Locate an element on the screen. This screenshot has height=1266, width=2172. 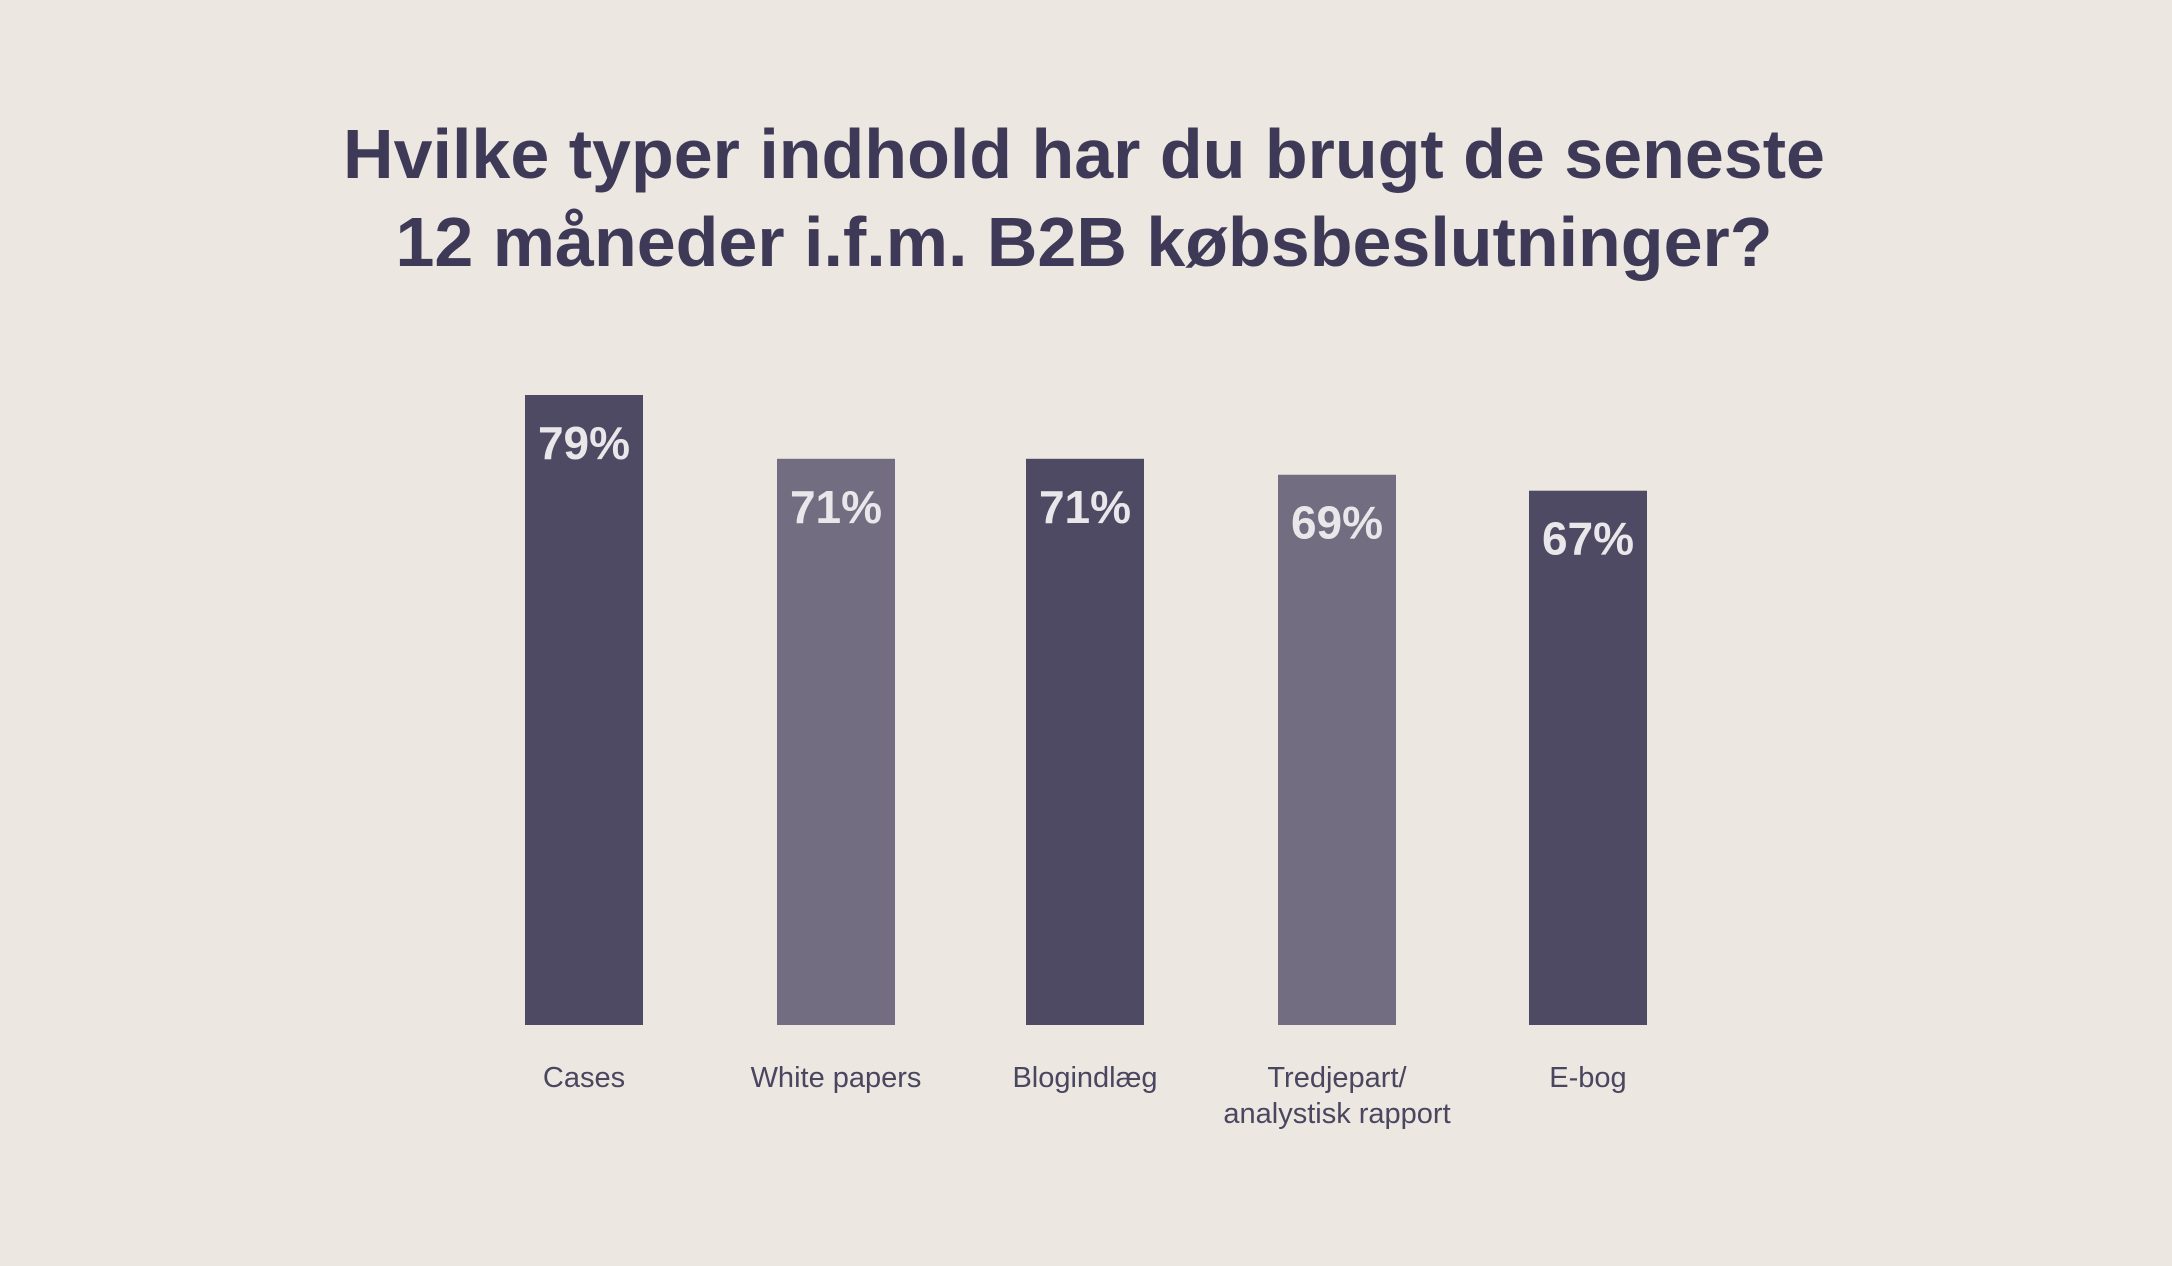
value-label: 79% is located at coordinates (584, 443).